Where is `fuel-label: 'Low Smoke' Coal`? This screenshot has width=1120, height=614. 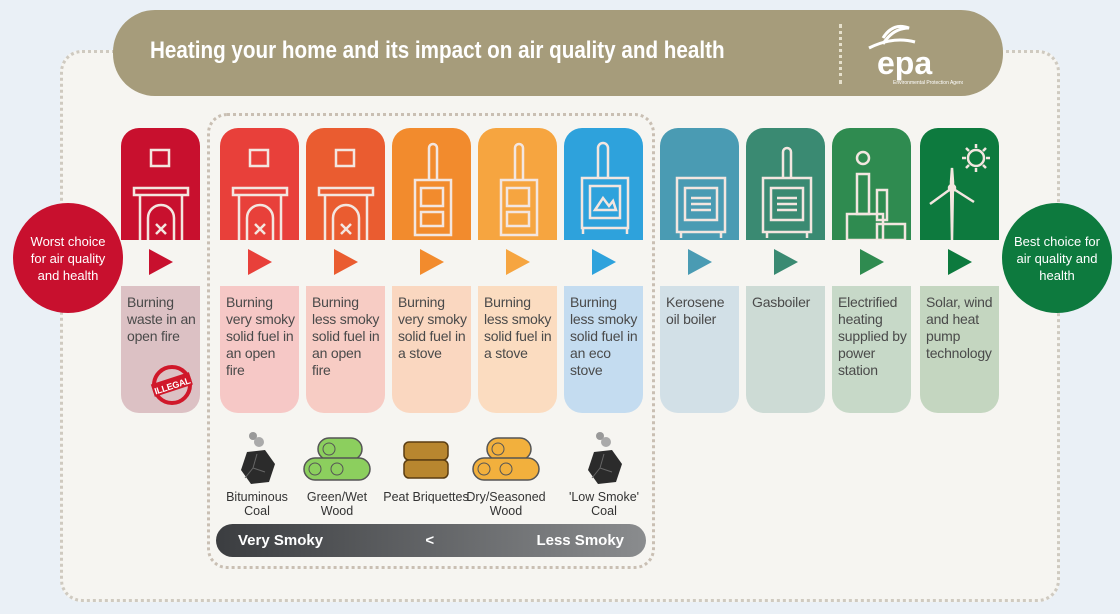
fuel-label: 'Low Smoke' Coal is located at coordinates (604, 504).